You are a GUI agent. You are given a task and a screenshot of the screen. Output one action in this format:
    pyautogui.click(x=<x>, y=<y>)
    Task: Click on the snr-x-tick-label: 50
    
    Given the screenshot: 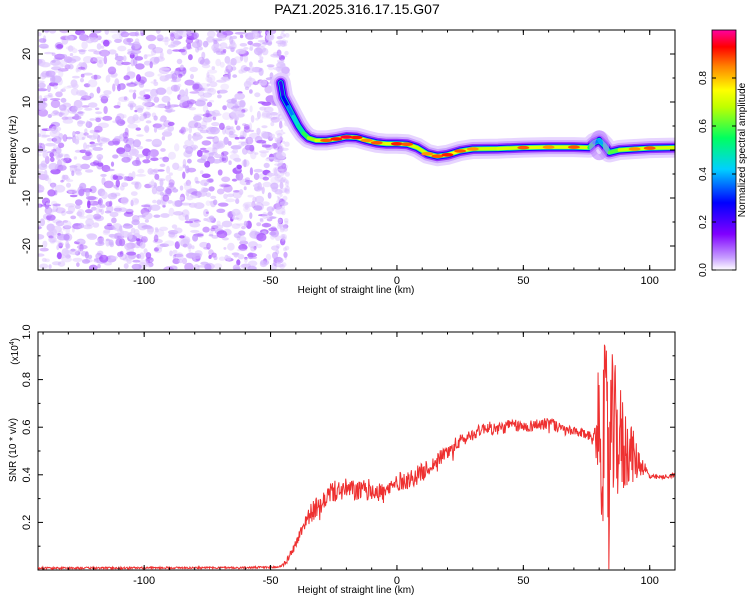 What is the action you would take?
    pyautogui.click(x=523, y=581)
    